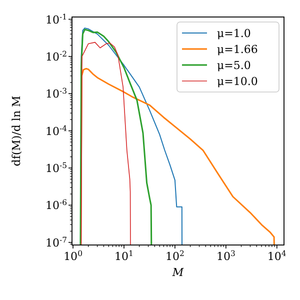 The height and width of the screenshot is (300, 300). Describe the element at coordinates (234, 33) in the screenshot. I see `legend-label: μ=1.0` at that location.